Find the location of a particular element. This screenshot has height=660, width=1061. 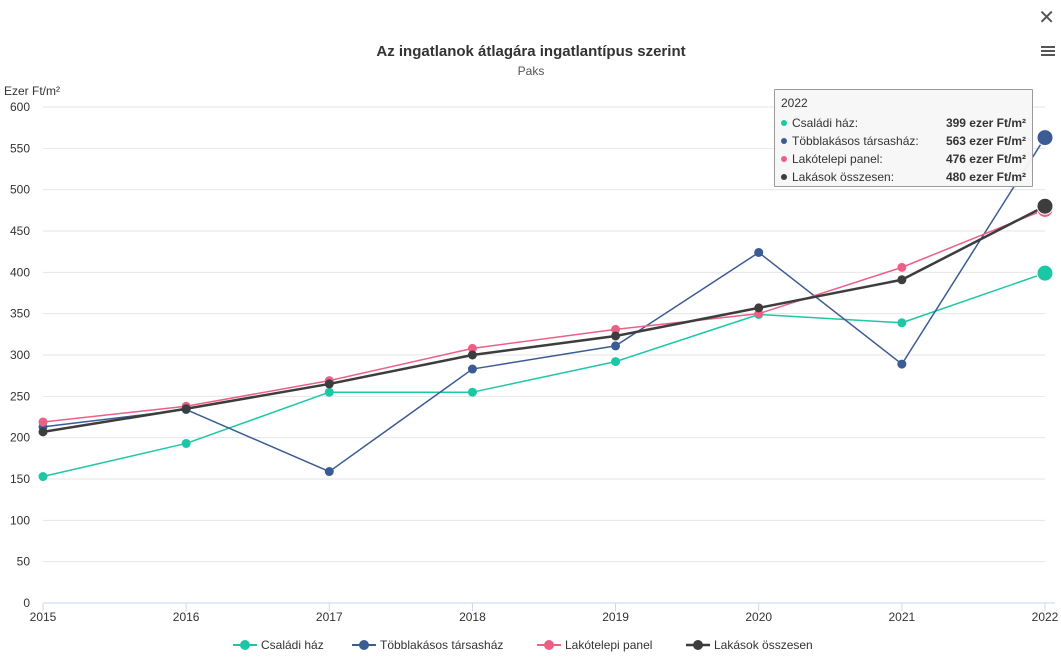

tooltip-row: Lakótelepi panel: 476 ezer Ft/m² is located at coordinates (903, 159).